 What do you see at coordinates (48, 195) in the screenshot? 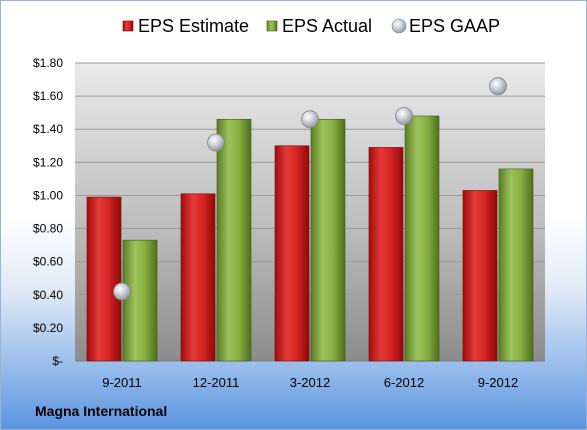
I see `y-tick-label: $1.00` at bounding box center [48, 195].